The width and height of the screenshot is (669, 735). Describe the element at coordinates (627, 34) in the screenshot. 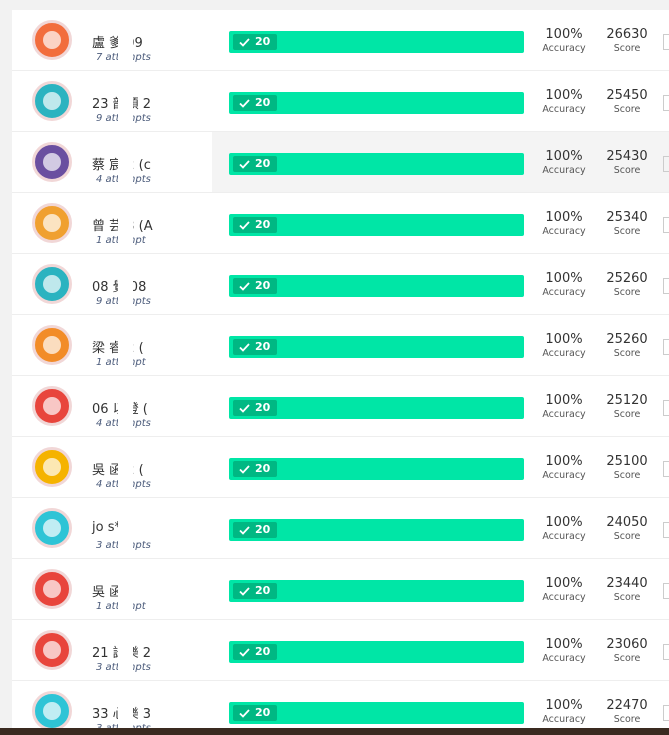

I see `score-value: 26630` at that location.